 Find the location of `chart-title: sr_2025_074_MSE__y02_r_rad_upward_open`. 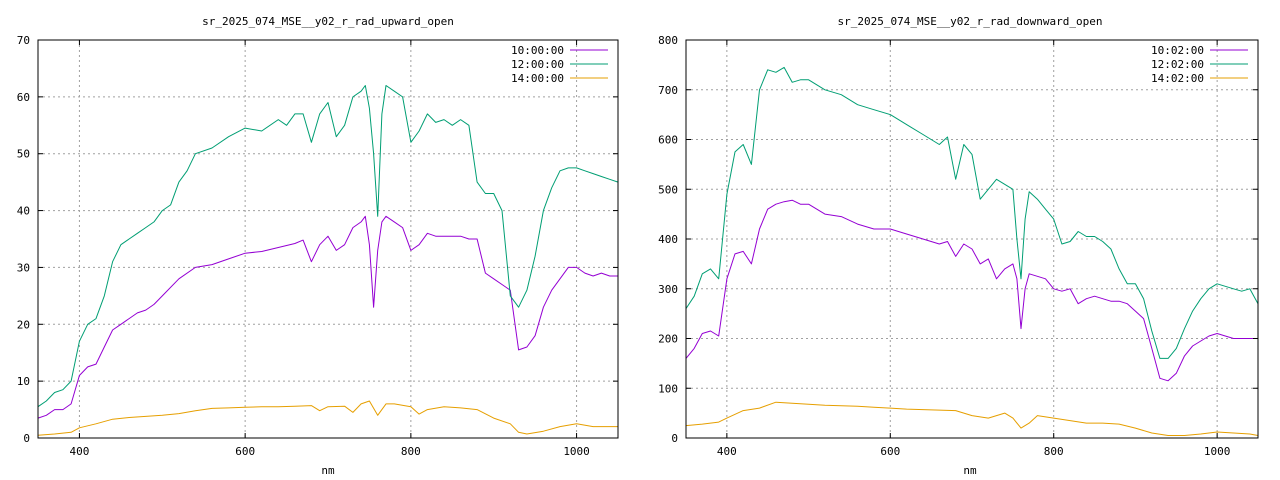

chart-title: sr_2025_074_MSE__y02_r_rad_upward_open is located at coordinates (328, 21).